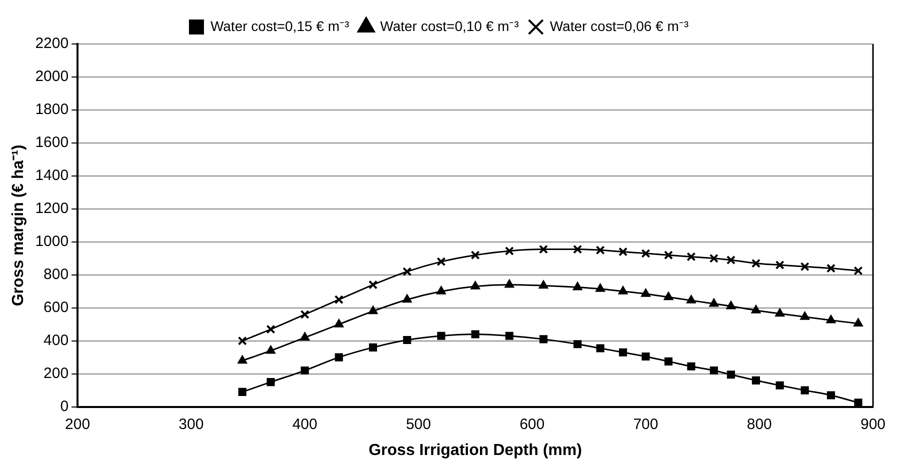  What do you see at coordinates (56, 340) in the screenshot?
I see `y-tick-label: 400` at bounding box center [56, 340].